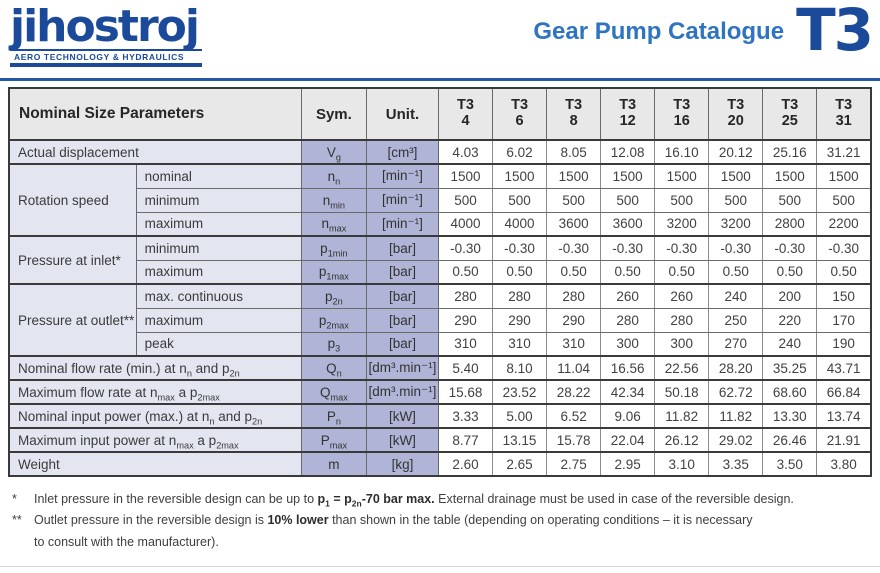 The image size is (880, 573). I want to click on series-designation: T3, so click(835, 32).